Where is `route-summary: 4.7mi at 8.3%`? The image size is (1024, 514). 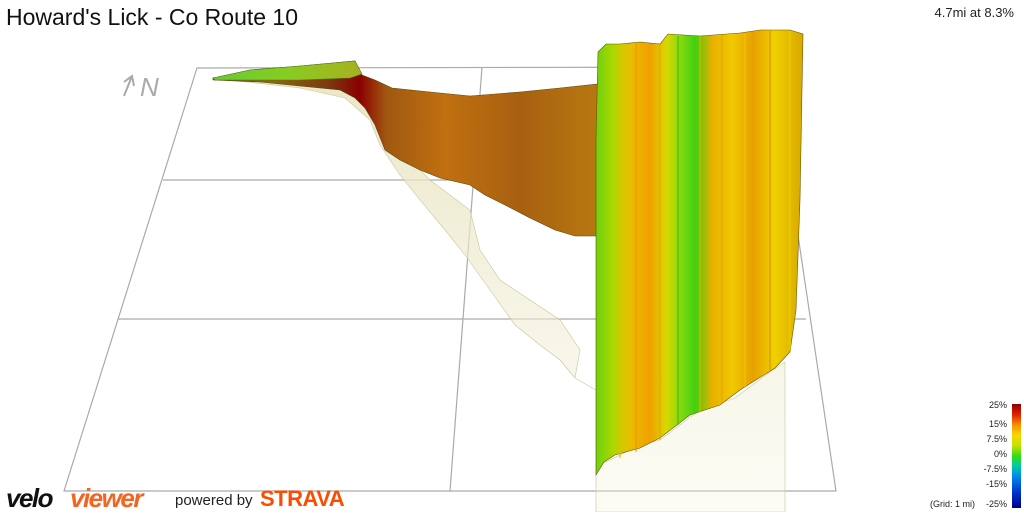
route-summary: 4.7mi at 8.3% is located at coordinates (974, 12).